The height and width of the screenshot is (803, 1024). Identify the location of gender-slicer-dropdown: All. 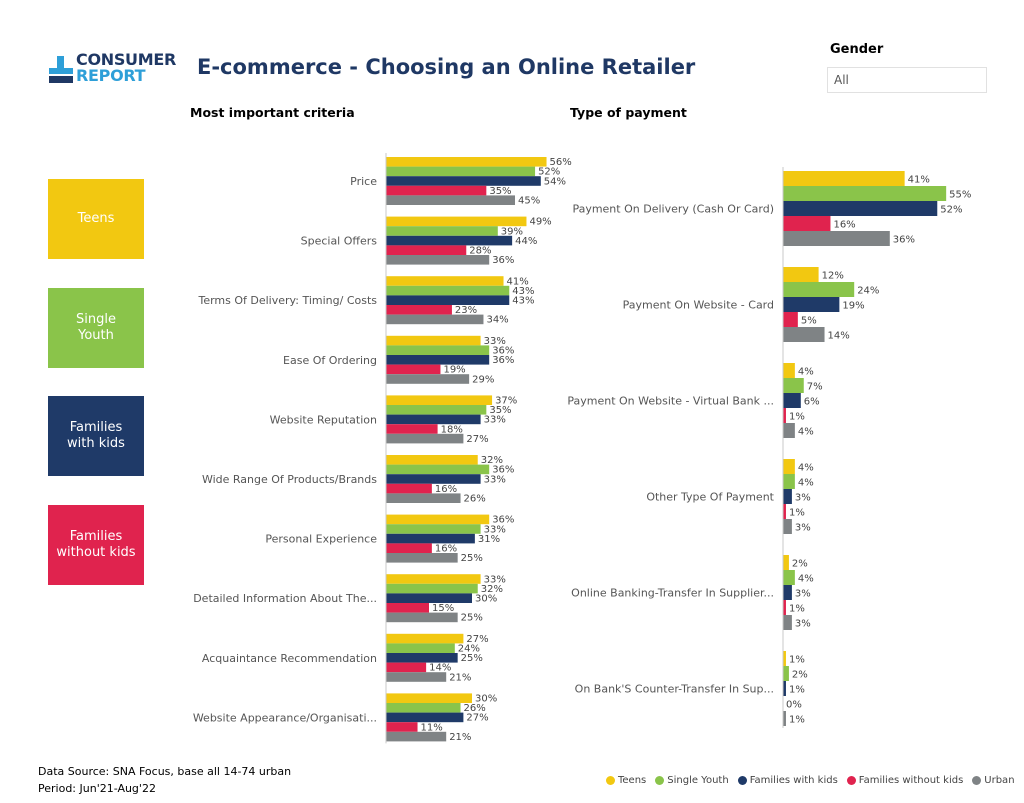
(907, 80).